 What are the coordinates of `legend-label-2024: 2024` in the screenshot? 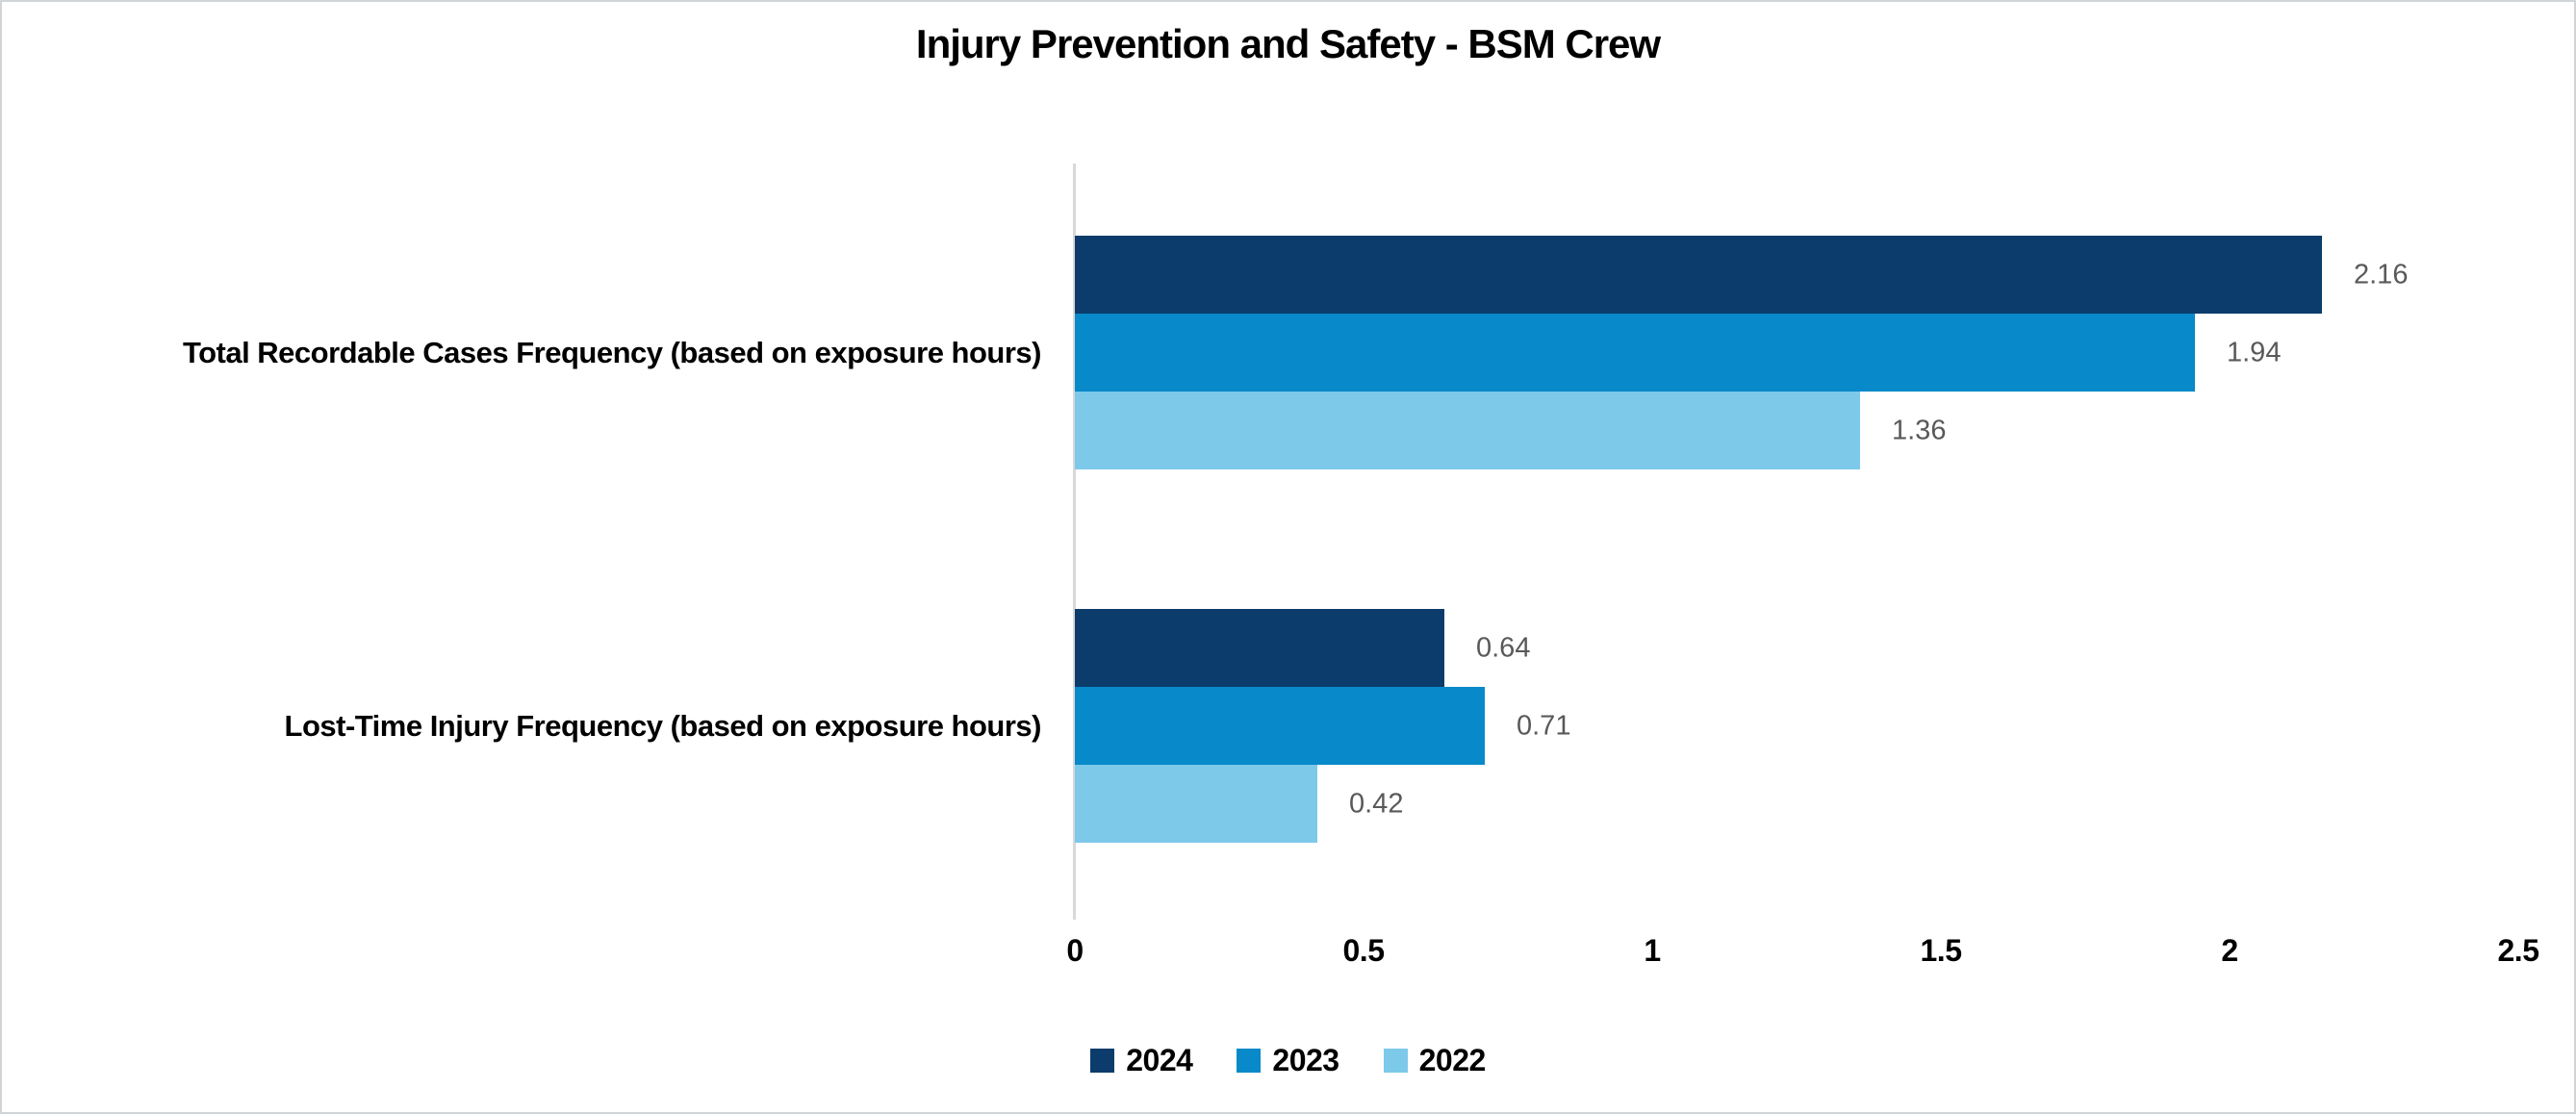 It's located at (1159, 1060).